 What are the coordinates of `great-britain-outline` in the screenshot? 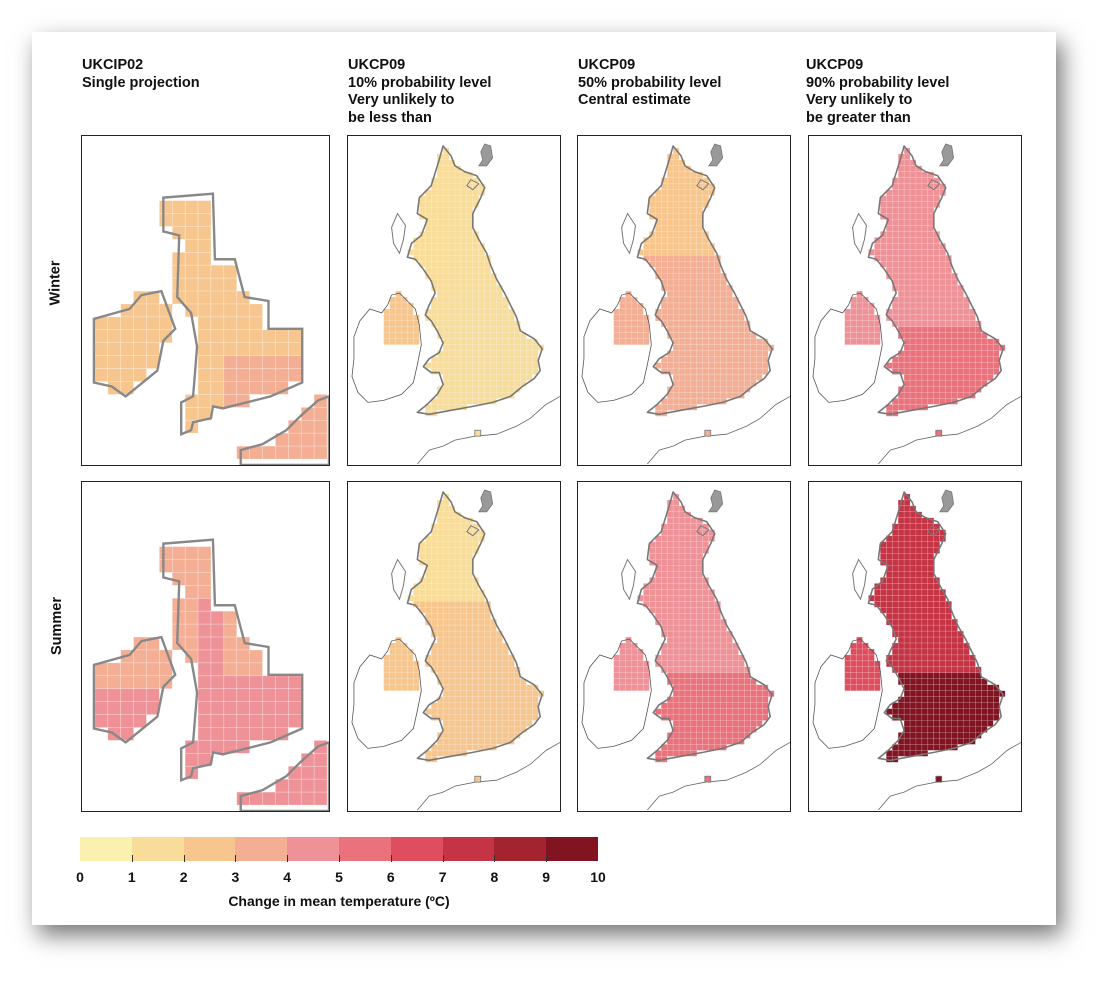 It's located at (474, 626).